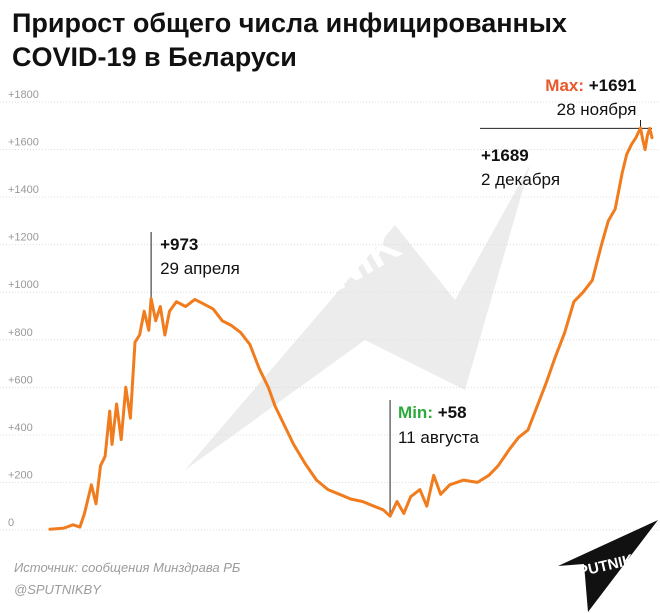 The height and width of the screenshot is (613, 660). I want to click on peak-value-label: +973, so click(179, 244).